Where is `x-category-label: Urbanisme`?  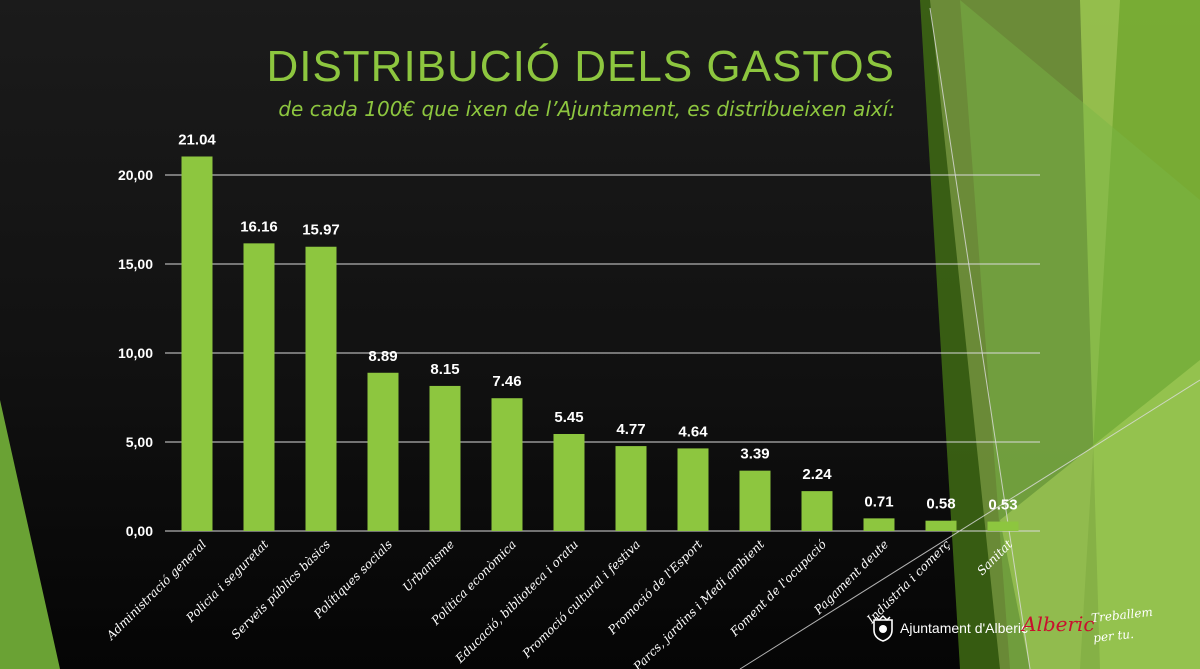 x-category-label: Urbanisme is located at coordinates (428, 565).